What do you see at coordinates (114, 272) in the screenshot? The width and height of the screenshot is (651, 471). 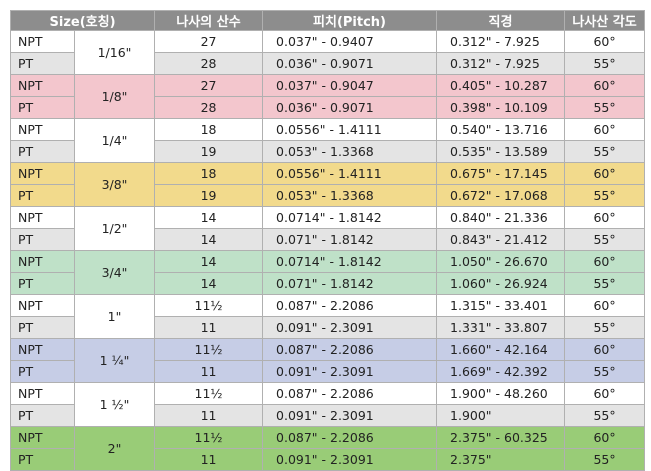 I see `size-cell: 3/4"` at bounding box center [114, 272].